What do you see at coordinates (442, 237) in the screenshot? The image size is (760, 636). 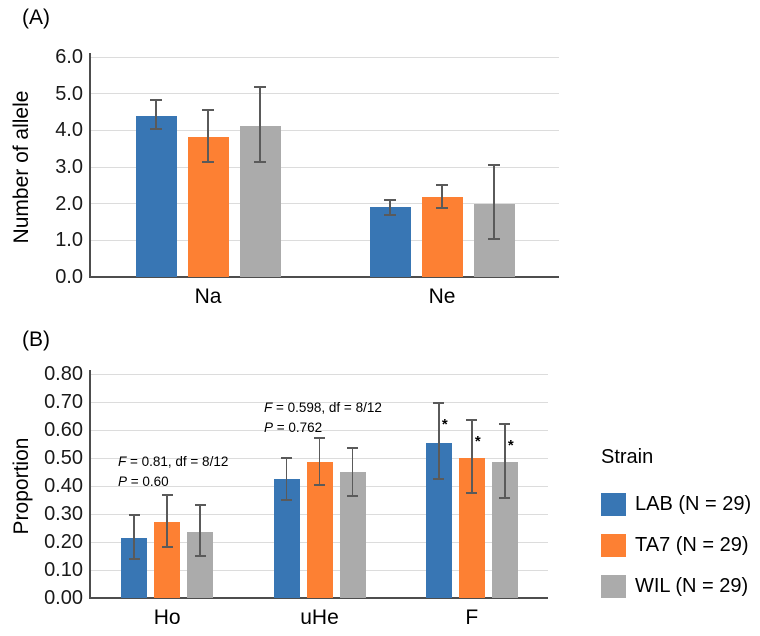 I see `bar-ta7-ne` at bounding box center [442, 237].